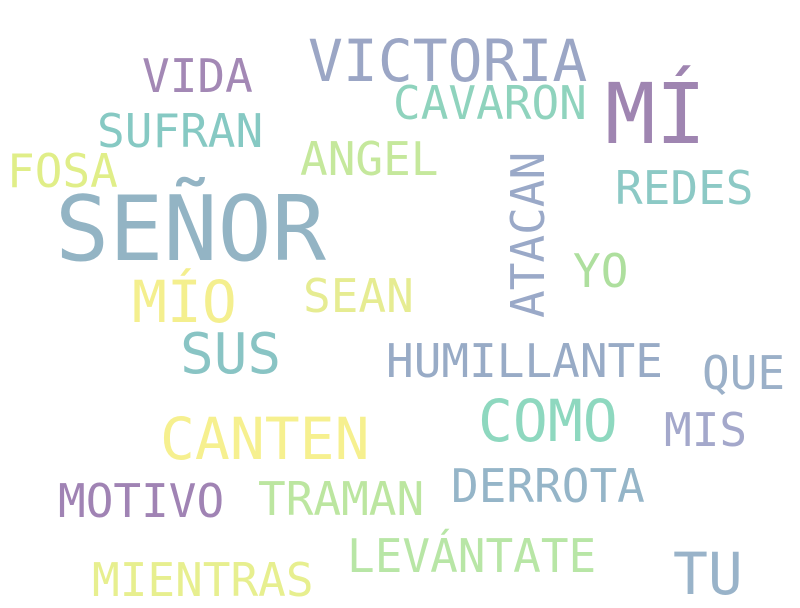 The width and height of the screenshot is (800, 608). What do you see at coordinates (744, 373) in the screenshot?
I see `word-que: QUE` at bounding box center [744, 373].